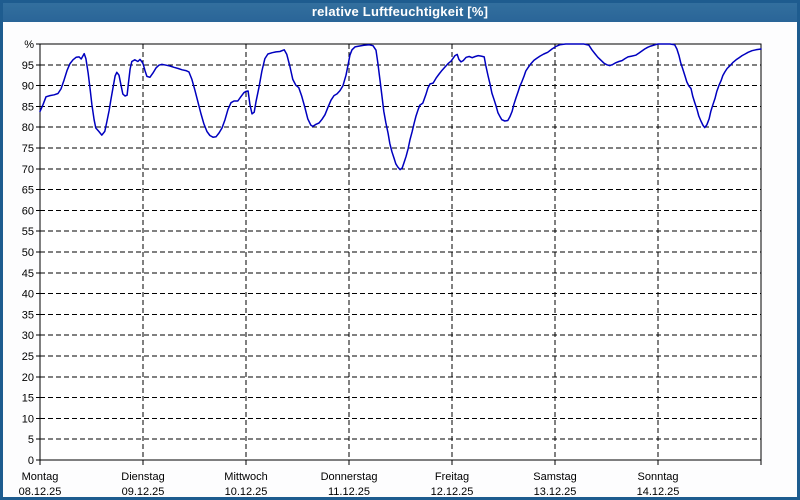 The height and width of the screenshot is (500, 800). I want to click on svg-text: 85, so click(28, 107).